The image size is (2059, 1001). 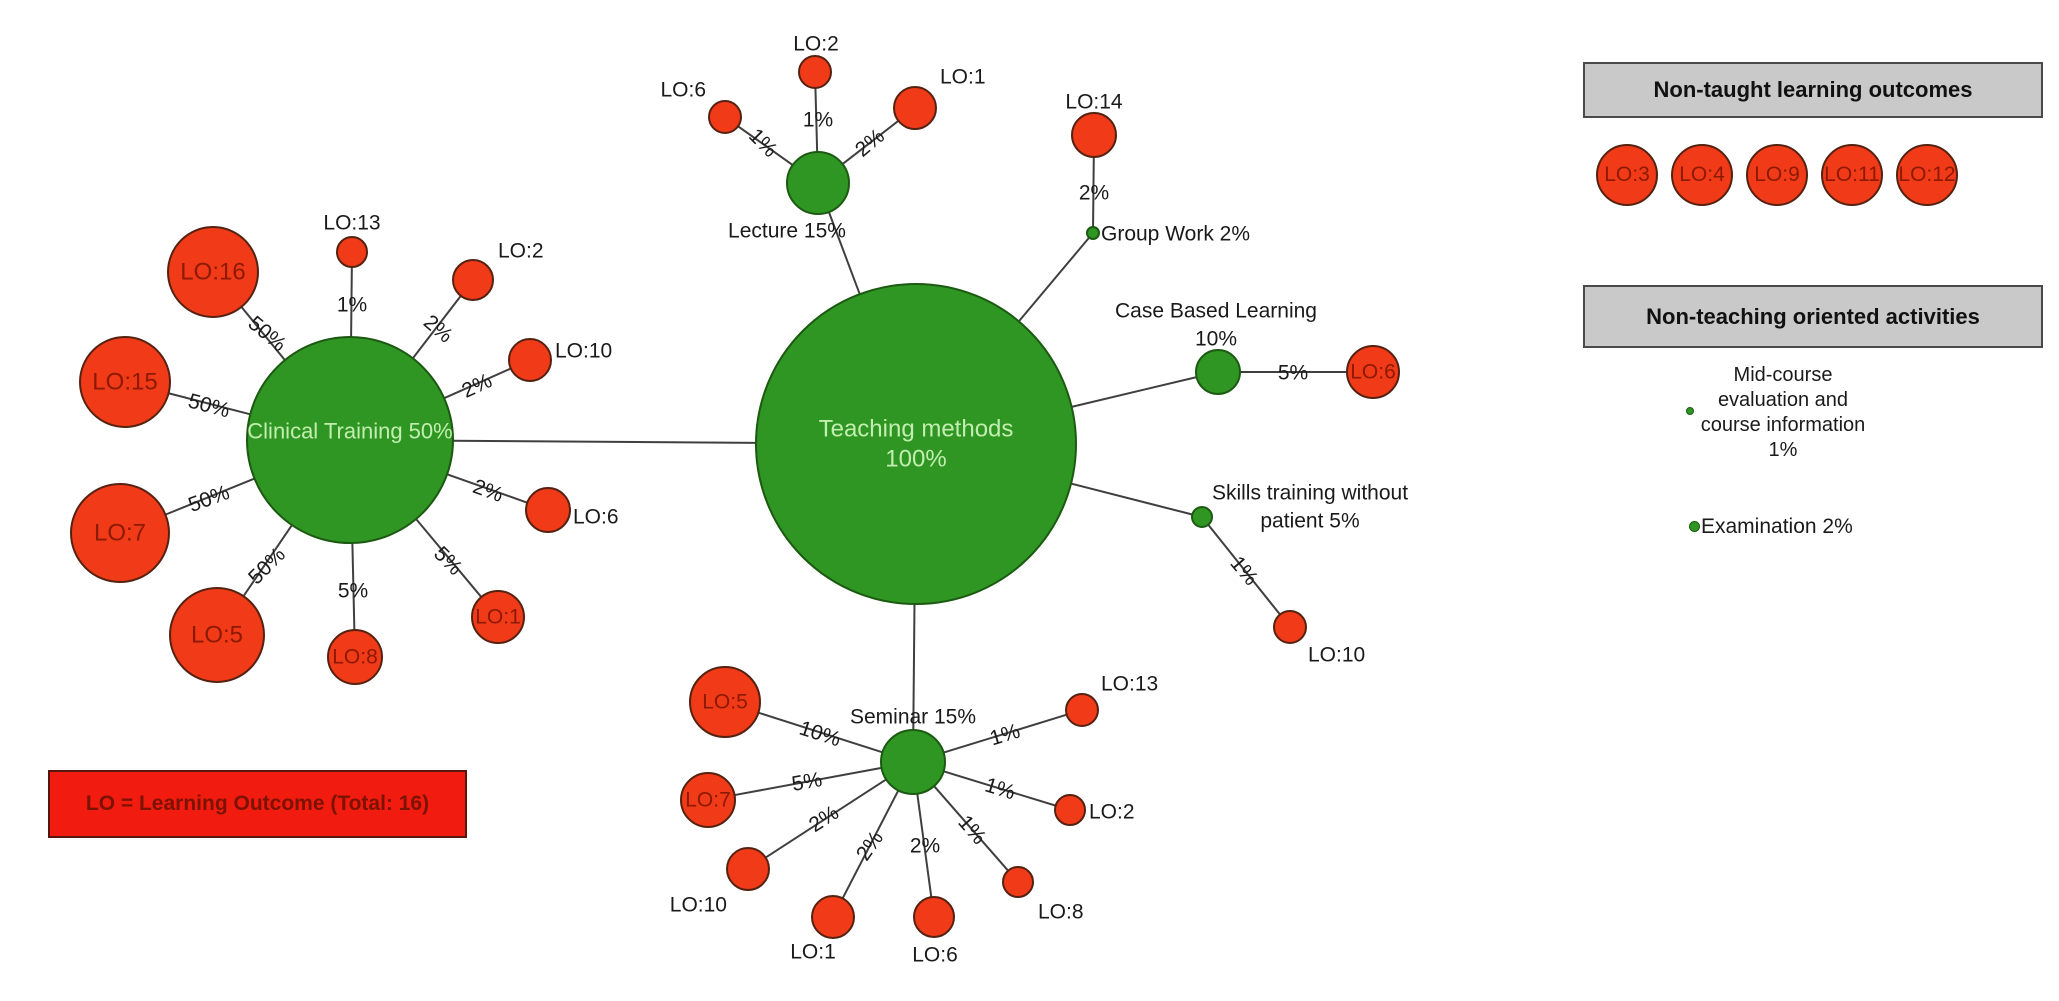 I want to click on lo-node-clinical-lo15, so click(x=125, y=382).